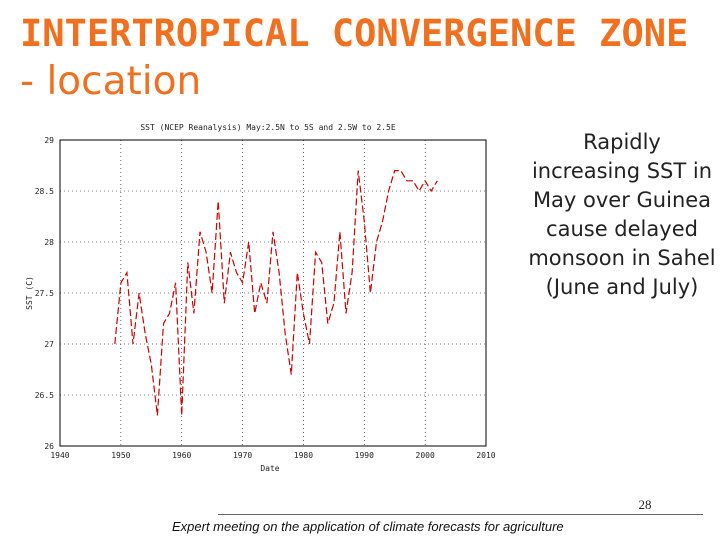 The width and height of the screenshot is (720, 540). Describe the element at coordinates (485, 455) in the screenshot. I see `x-tick-label: 2010` at that location.